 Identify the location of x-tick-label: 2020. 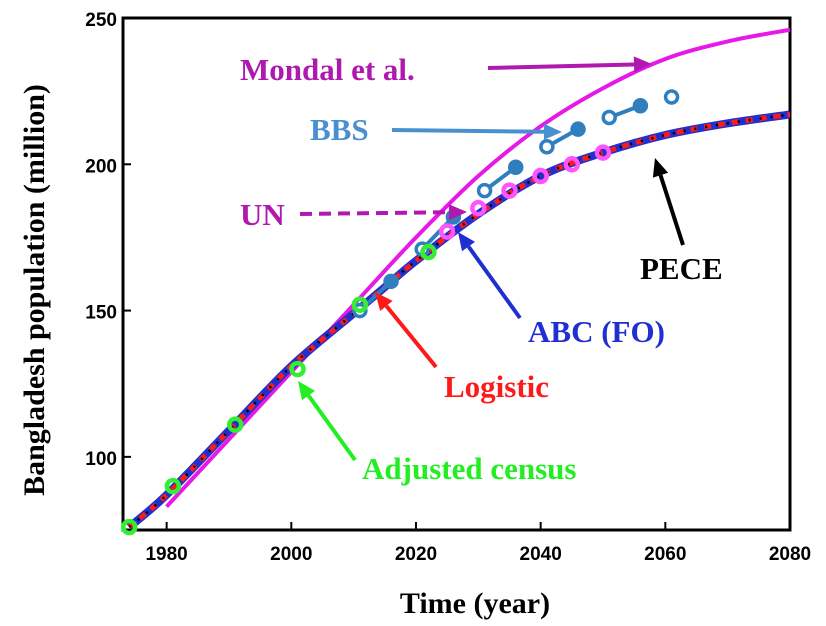
(416, 554).